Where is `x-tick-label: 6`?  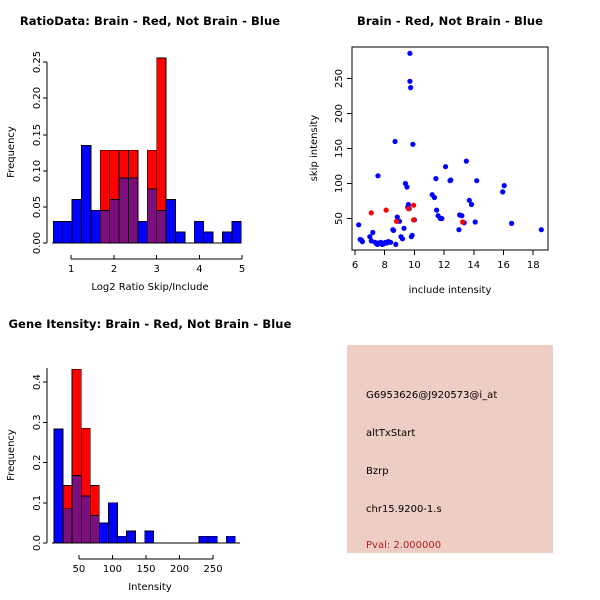 x-tick-label: 6 is located at coordinates (355, 265).